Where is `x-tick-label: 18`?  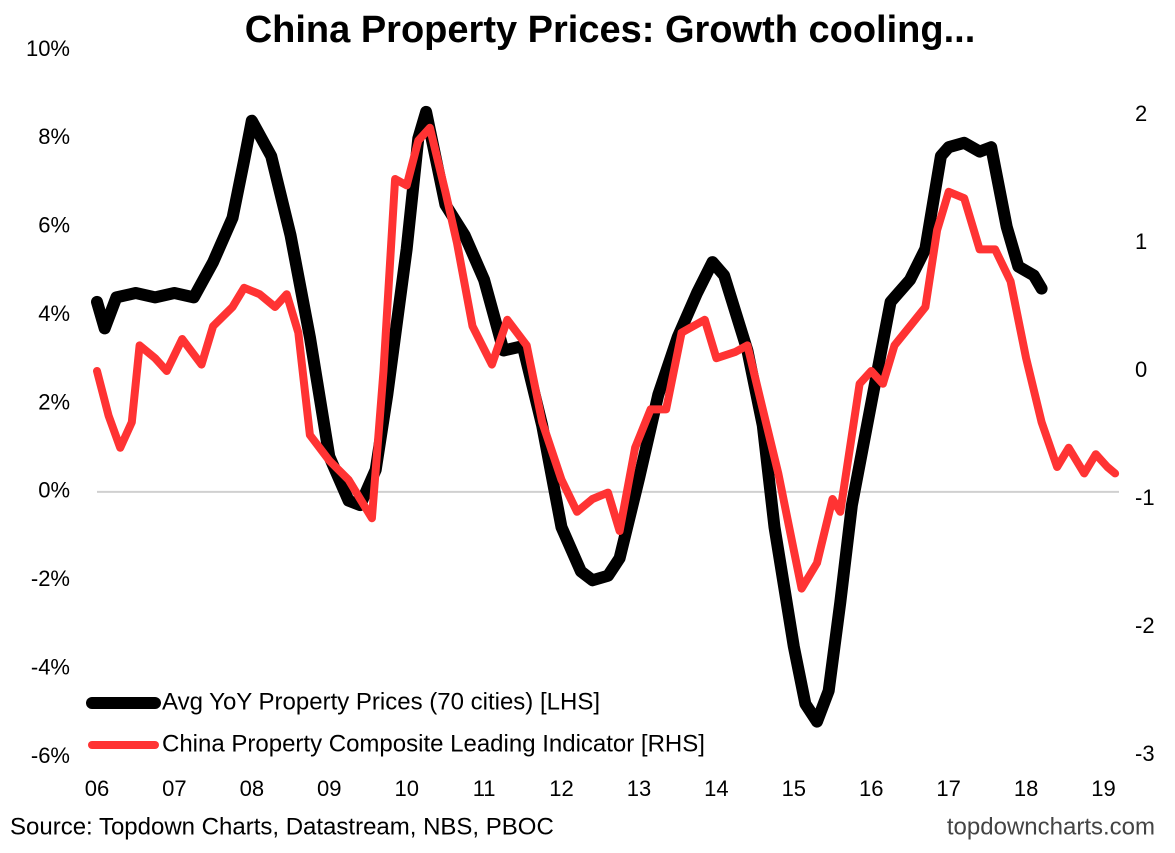
x-tick-label: 18 is located at coordinates (1026, 788).